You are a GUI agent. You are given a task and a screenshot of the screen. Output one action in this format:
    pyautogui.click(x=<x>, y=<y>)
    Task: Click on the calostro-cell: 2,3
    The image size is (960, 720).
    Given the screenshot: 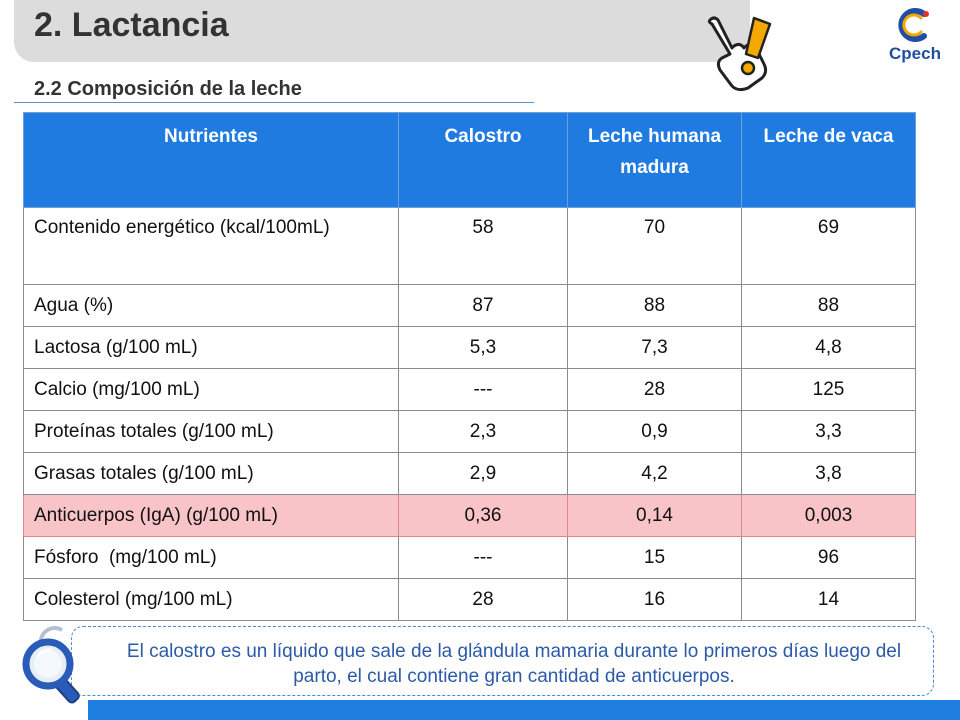 What is the action you would take?
    pyautogui.click(x=483, y=431)
    